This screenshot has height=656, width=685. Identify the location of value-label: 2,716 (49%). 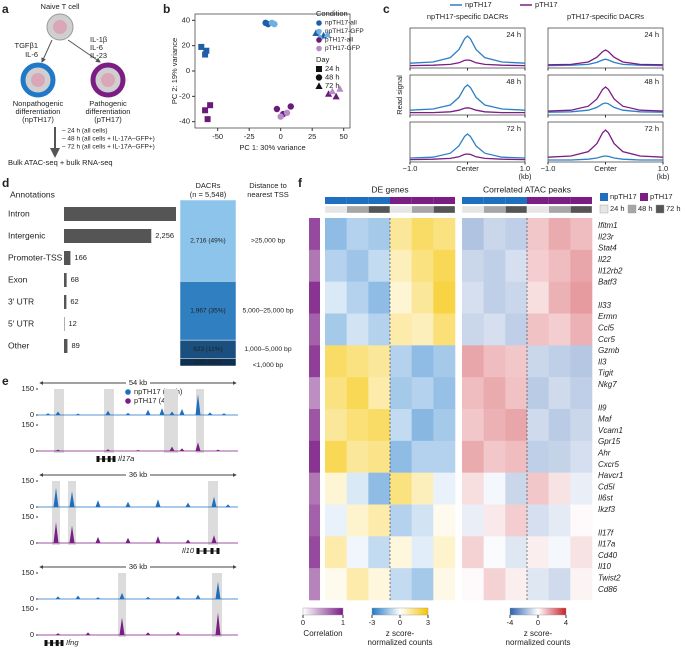
(207, 240).